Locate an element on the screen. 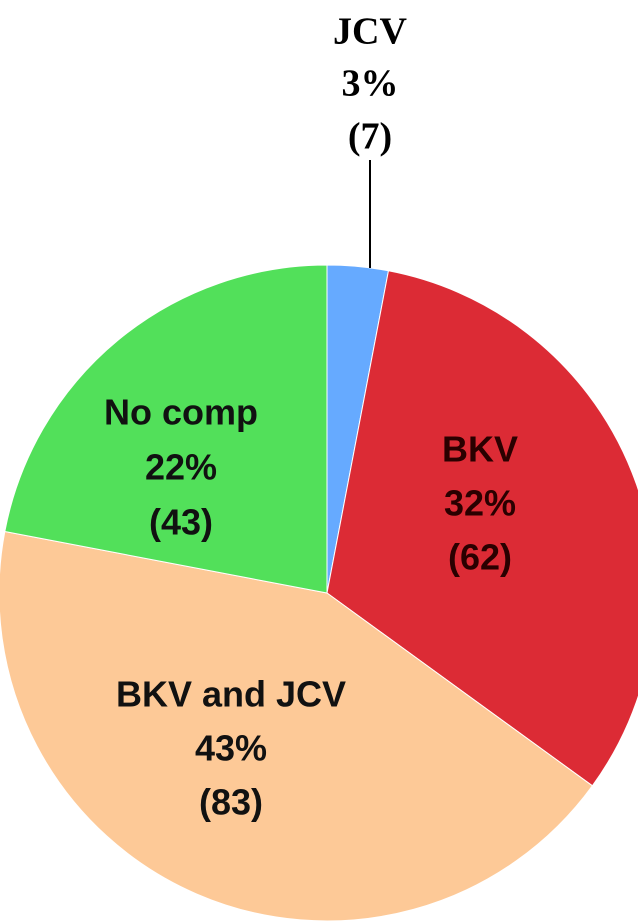 The width and height of the screenshot is (638, 923). slice-count: (43) is located at coordinates (181, 522).